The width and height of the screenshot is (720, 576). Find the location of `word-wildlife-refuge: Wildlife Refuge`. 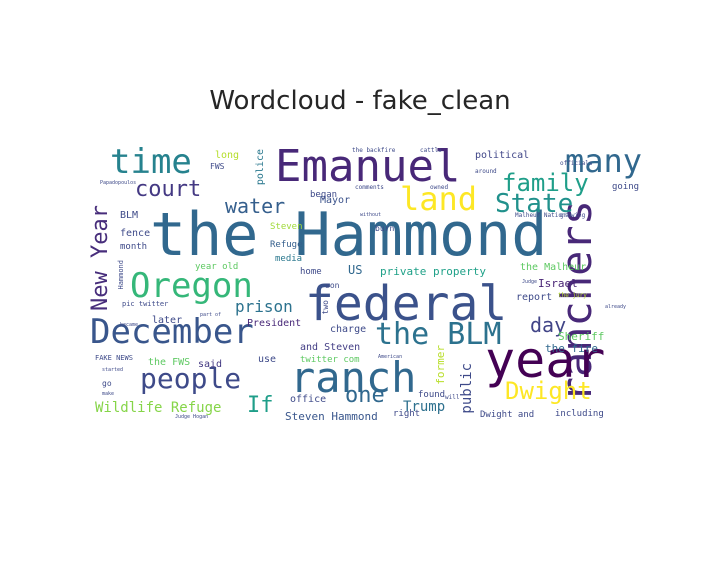

word-wildlife-refuge: Wildlife Refuge is located at coordinates (158, 408).